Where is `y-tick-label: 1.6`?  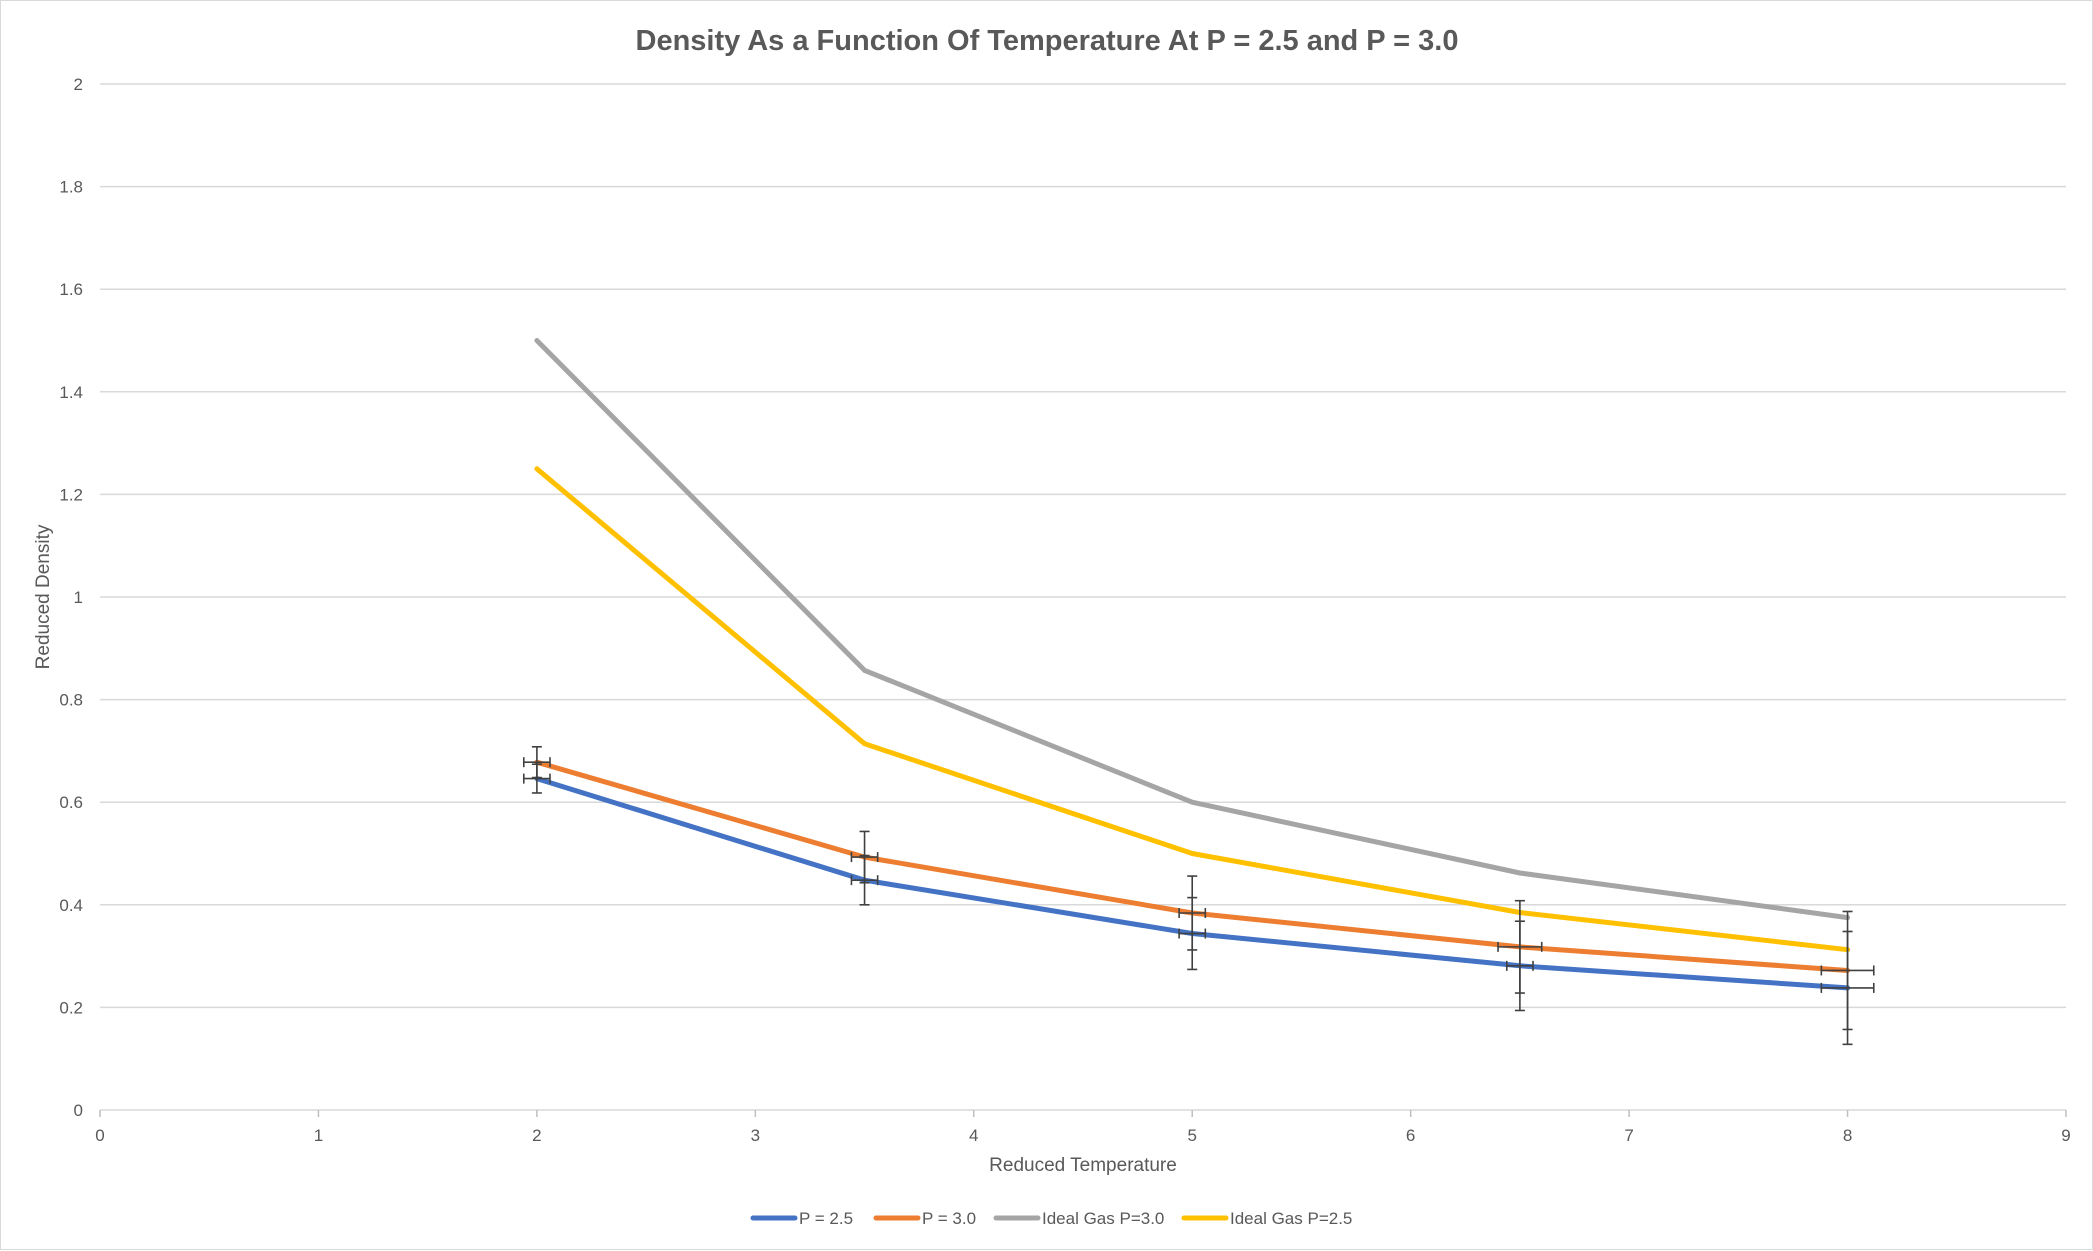
y-tick-label: 1.6 is located at coordinates (71, 289).